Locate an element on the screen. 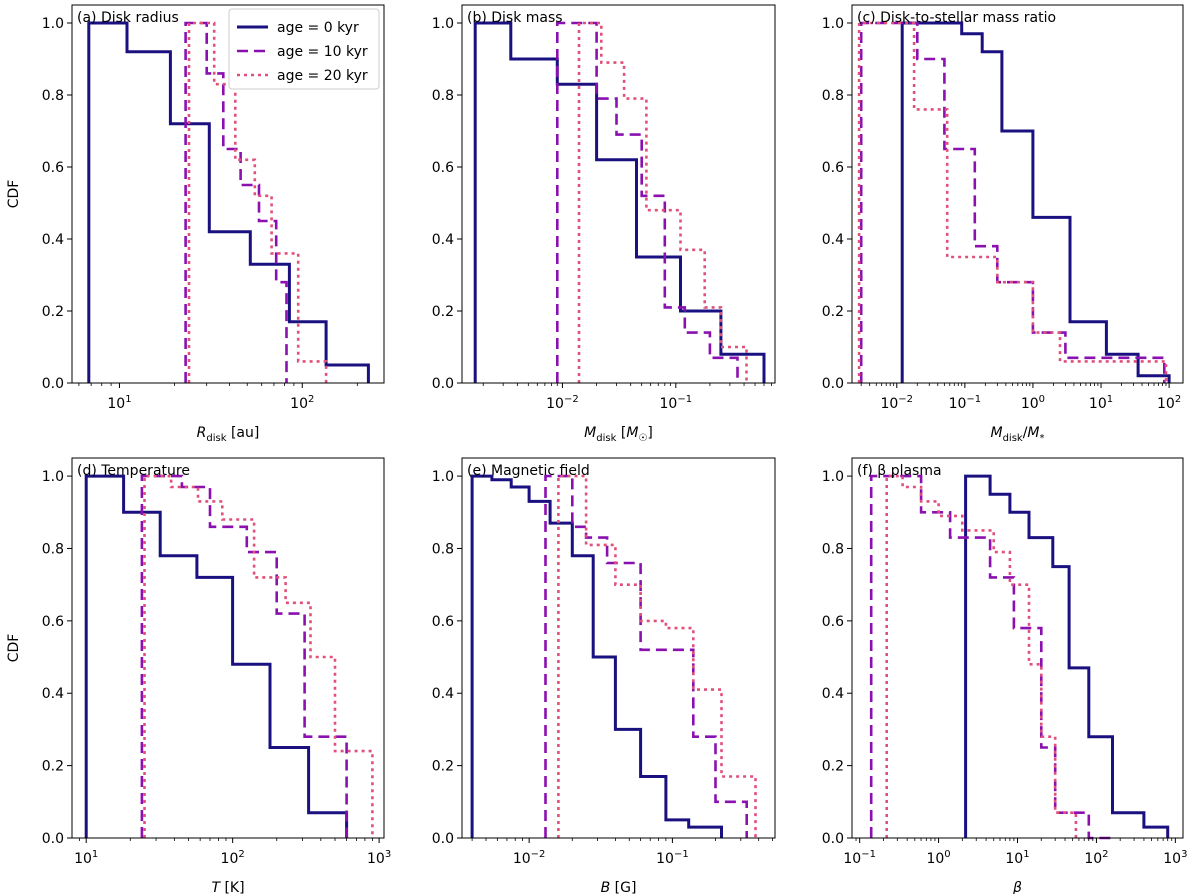 Image resolution: width=1200 pixels, height=894 pixels. panel-title: (b) Disk mass is located at coordinates (515, 18).